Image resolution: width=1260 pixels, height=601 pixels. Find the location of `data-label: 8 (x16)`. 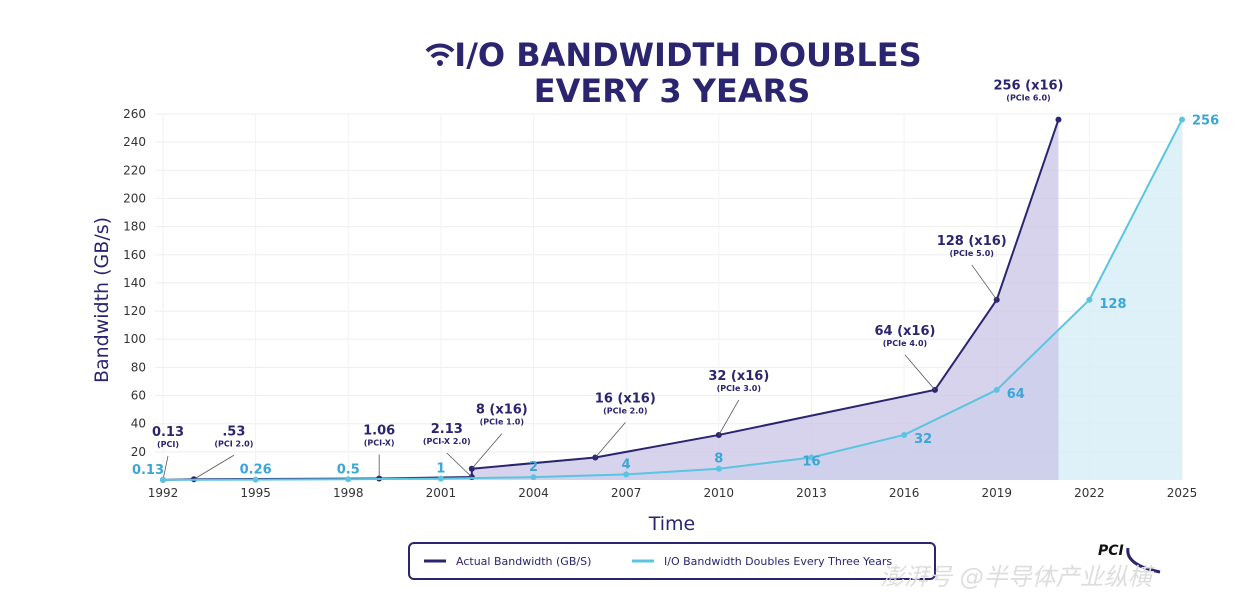

data-label: 8 (x16) is located at coordinates (502, 410).